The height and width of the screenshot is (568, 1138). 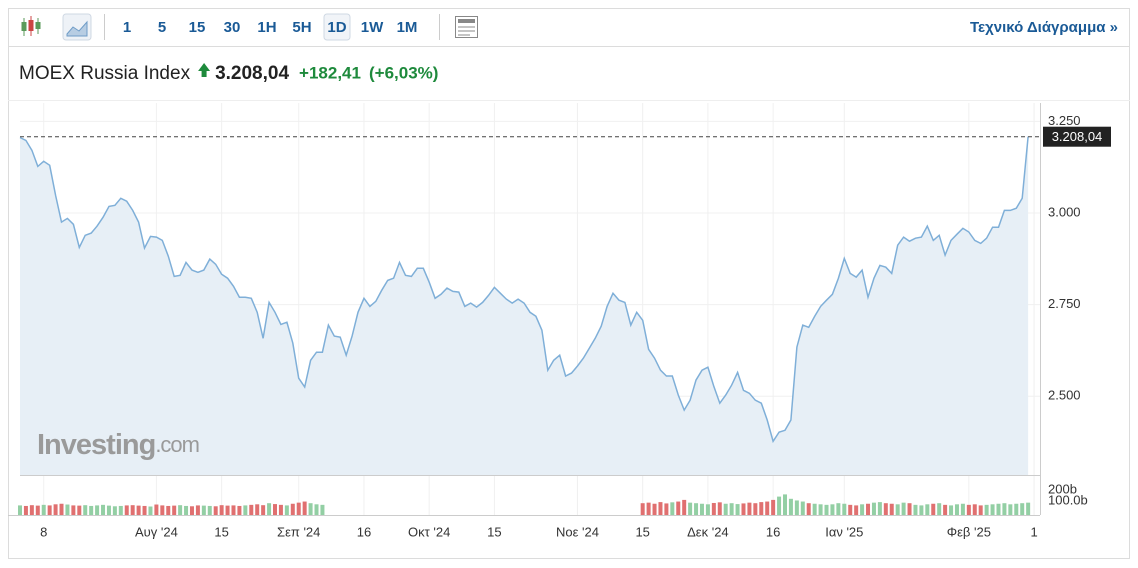 I want to click on x-tick-label: Αυγ '24, so click(x=156, y=531).